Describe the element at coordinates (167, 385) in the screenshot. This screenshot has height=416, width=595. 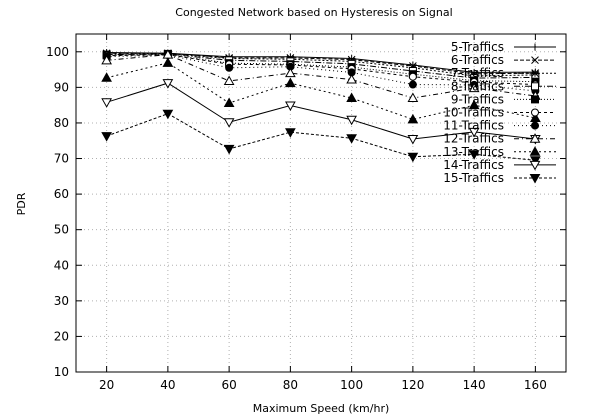
I see `x-tick-label: 40` at that location.